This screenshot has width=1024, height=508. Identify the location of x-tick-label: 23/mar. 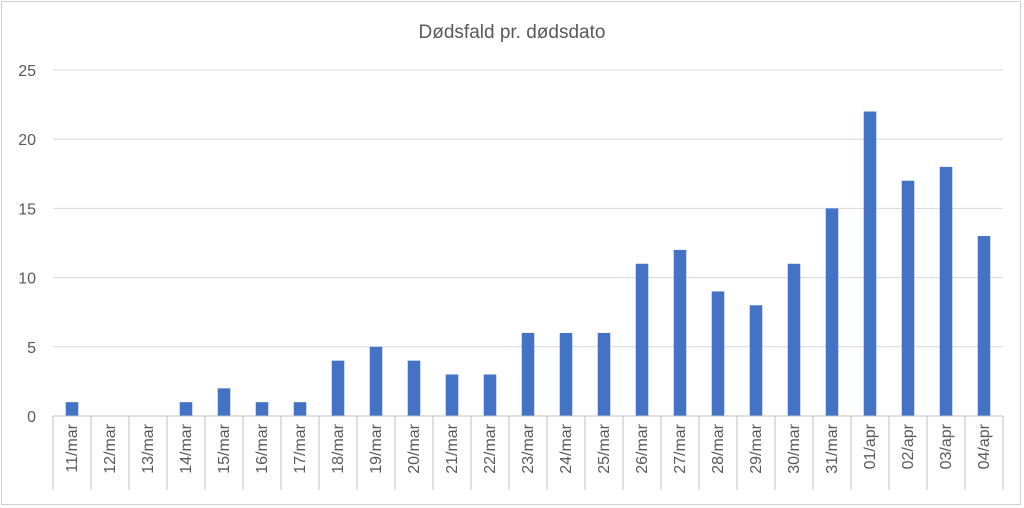
(528, 448).